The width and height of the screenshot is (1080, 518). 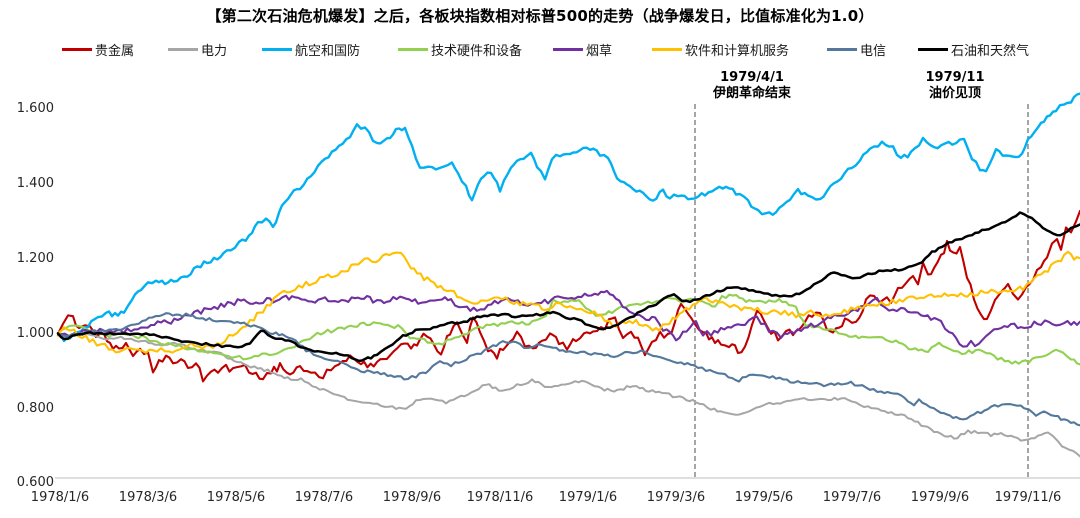 I want to click on legend-item-software-computer-services: 软件和计算机服务, so click(x=721, y=50).